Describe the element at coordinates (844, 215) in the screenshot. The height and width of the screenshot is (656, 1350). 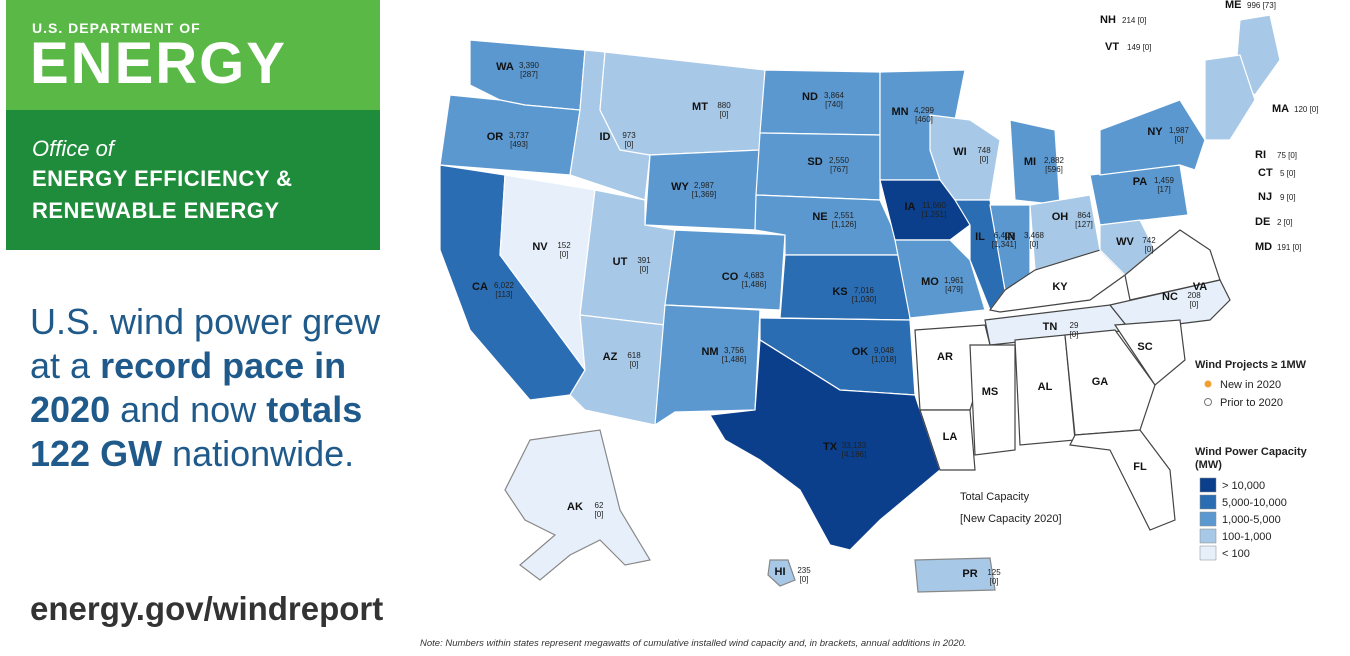
I see `state-total-ne: 2,551` at that location.